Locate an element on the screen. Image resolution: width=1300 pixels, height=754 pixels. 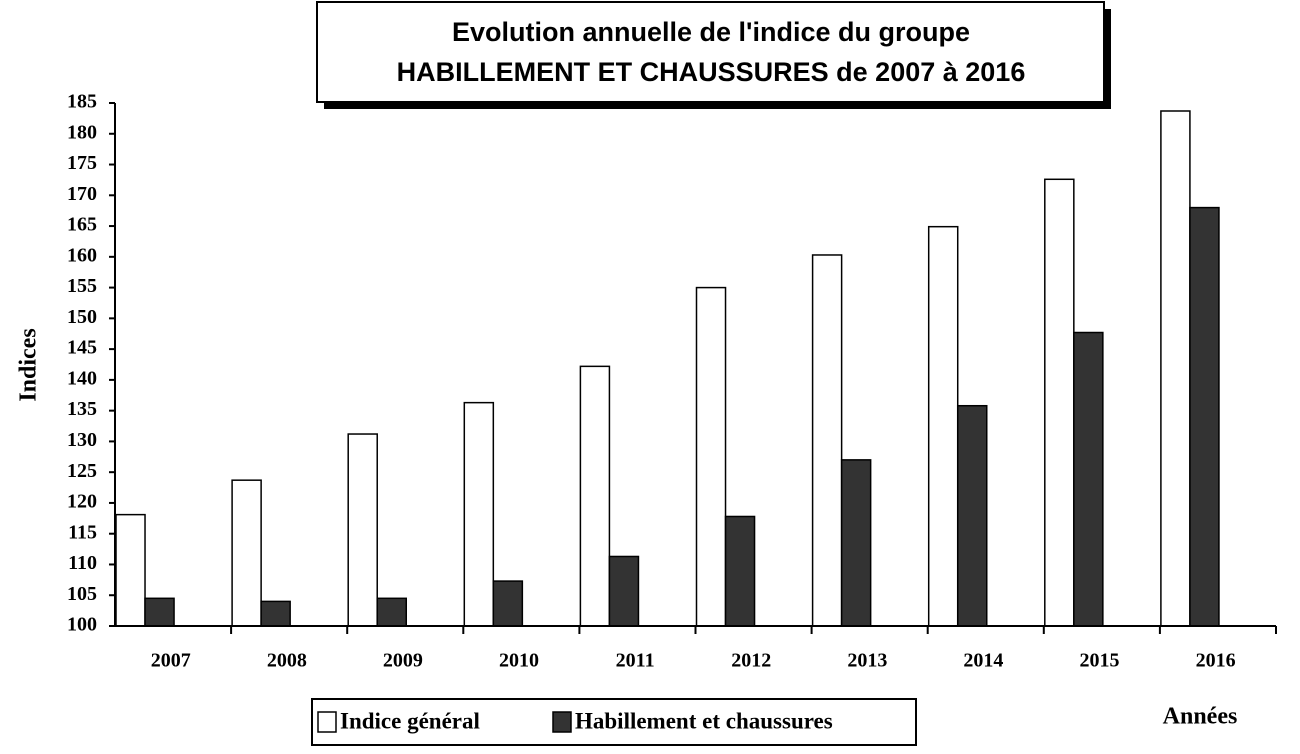
y-axis-label: Indices is located at coordinates (29, 364).